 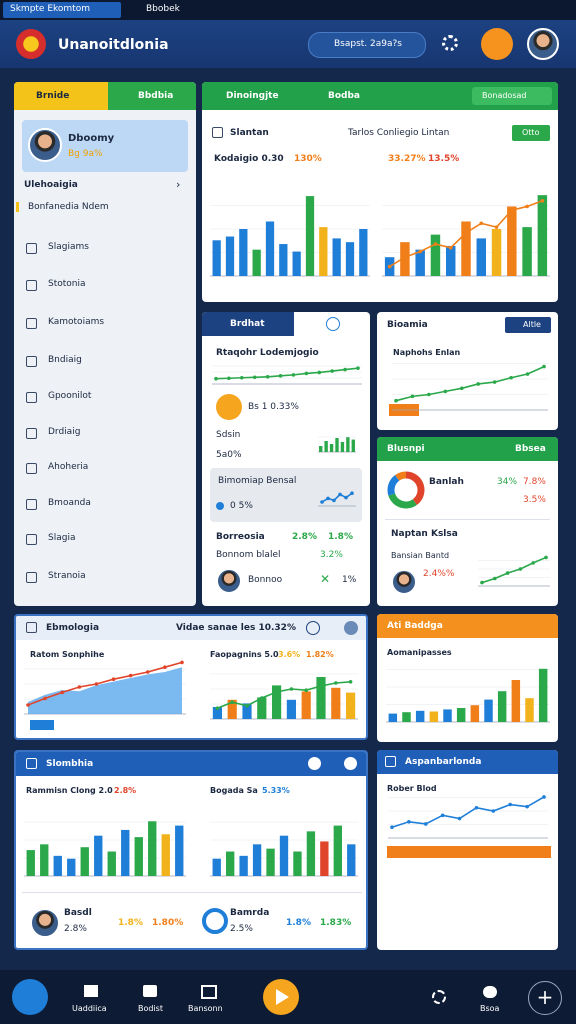 What do you see at coordinates (276, 790) in the screenshot?
I see `chart-value: 5.33%` at bounding box center [276, 790].